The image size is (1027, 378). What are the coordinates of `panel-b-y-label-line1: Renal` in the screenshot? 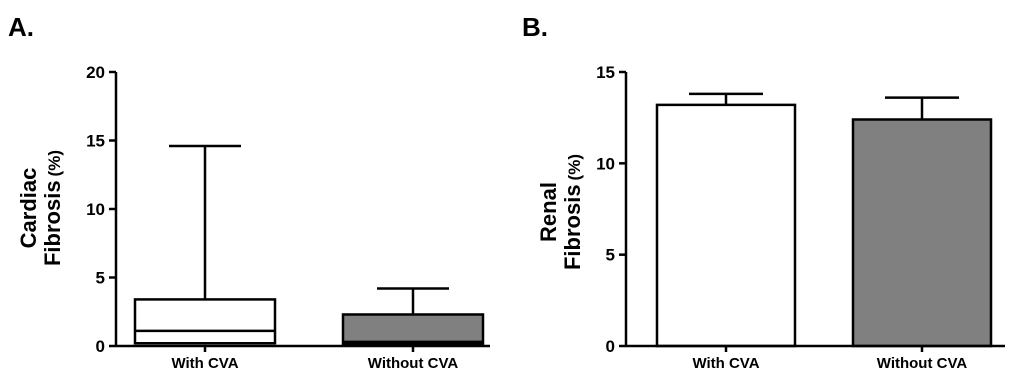 It's located at (548, 212).